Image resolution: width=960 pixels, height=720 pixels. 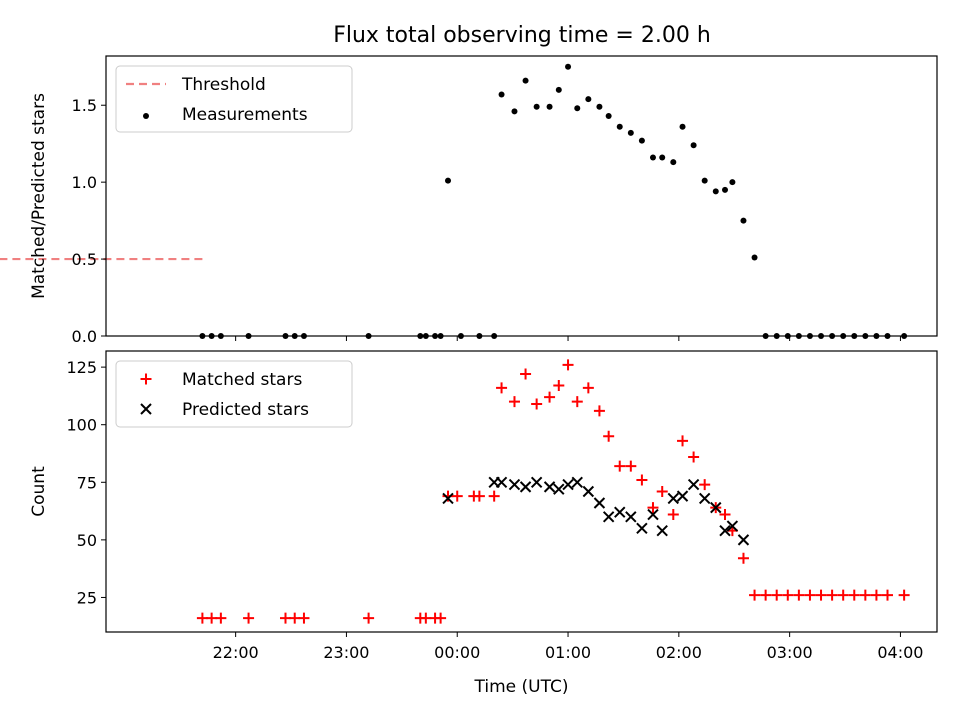 I want to click on legend: Matched stars Predicted stars, so click(x=234, y=394).